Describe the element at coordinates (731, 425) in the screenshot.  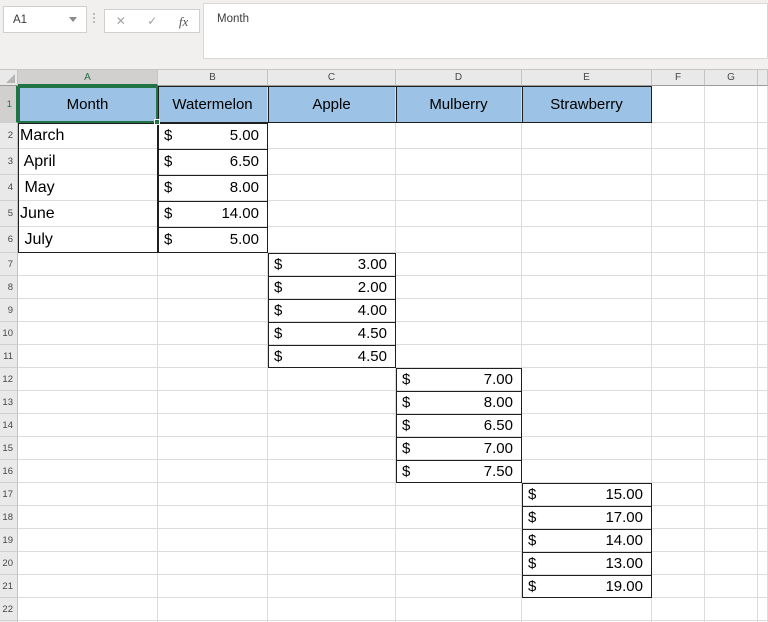
I see `cell-G14` at that location.